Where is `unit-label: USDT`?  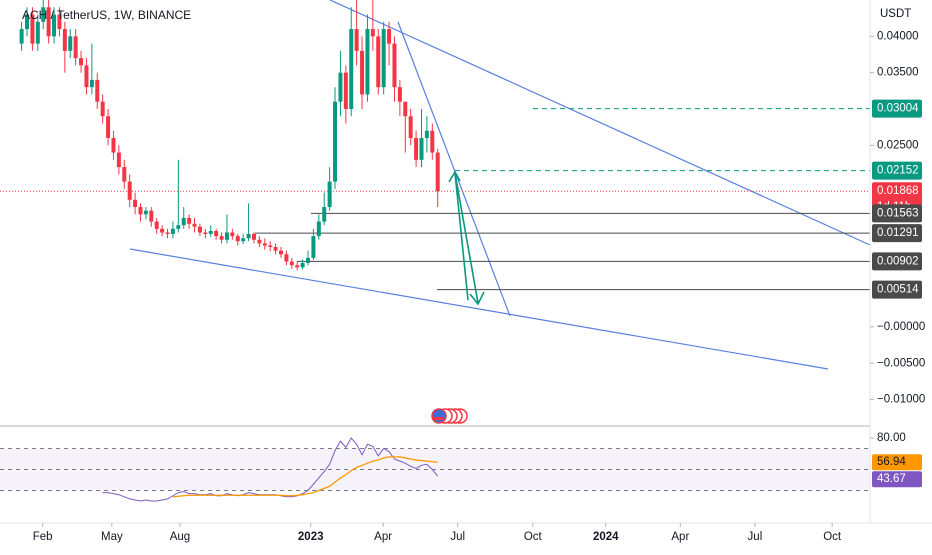 unit-label: USDT is located at coordinates (895, 14).